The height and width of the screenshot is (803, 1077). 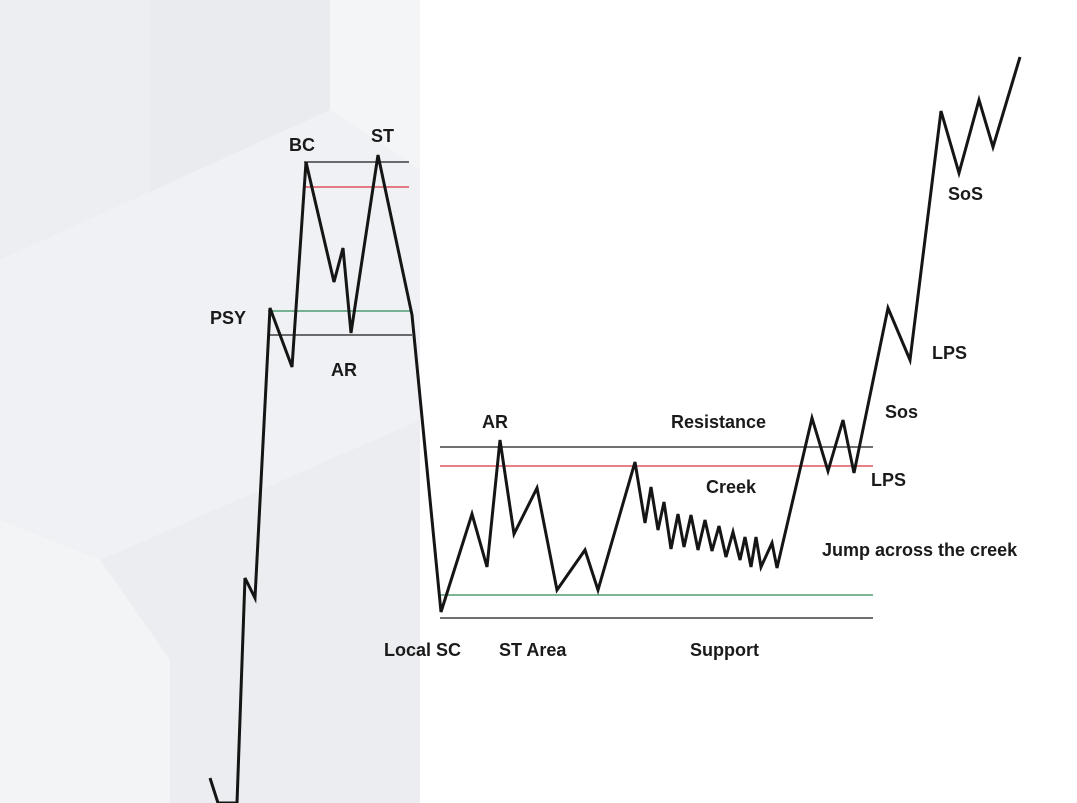 I want to click on label-lps-low: LPS, so click(x=888, y=480).